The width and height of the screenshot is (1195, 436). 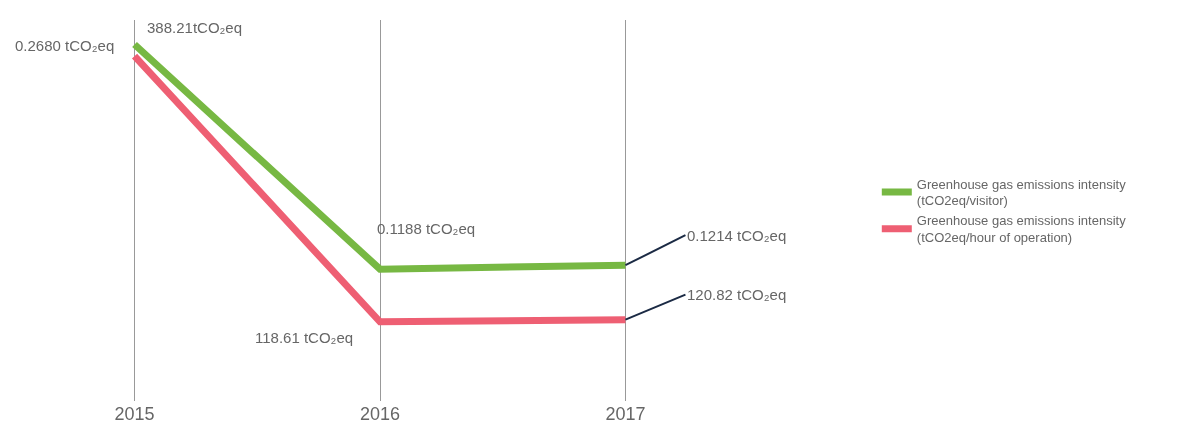 I want to click on data-label: 388.21tCO₂eq, so click(x=195, y=27).